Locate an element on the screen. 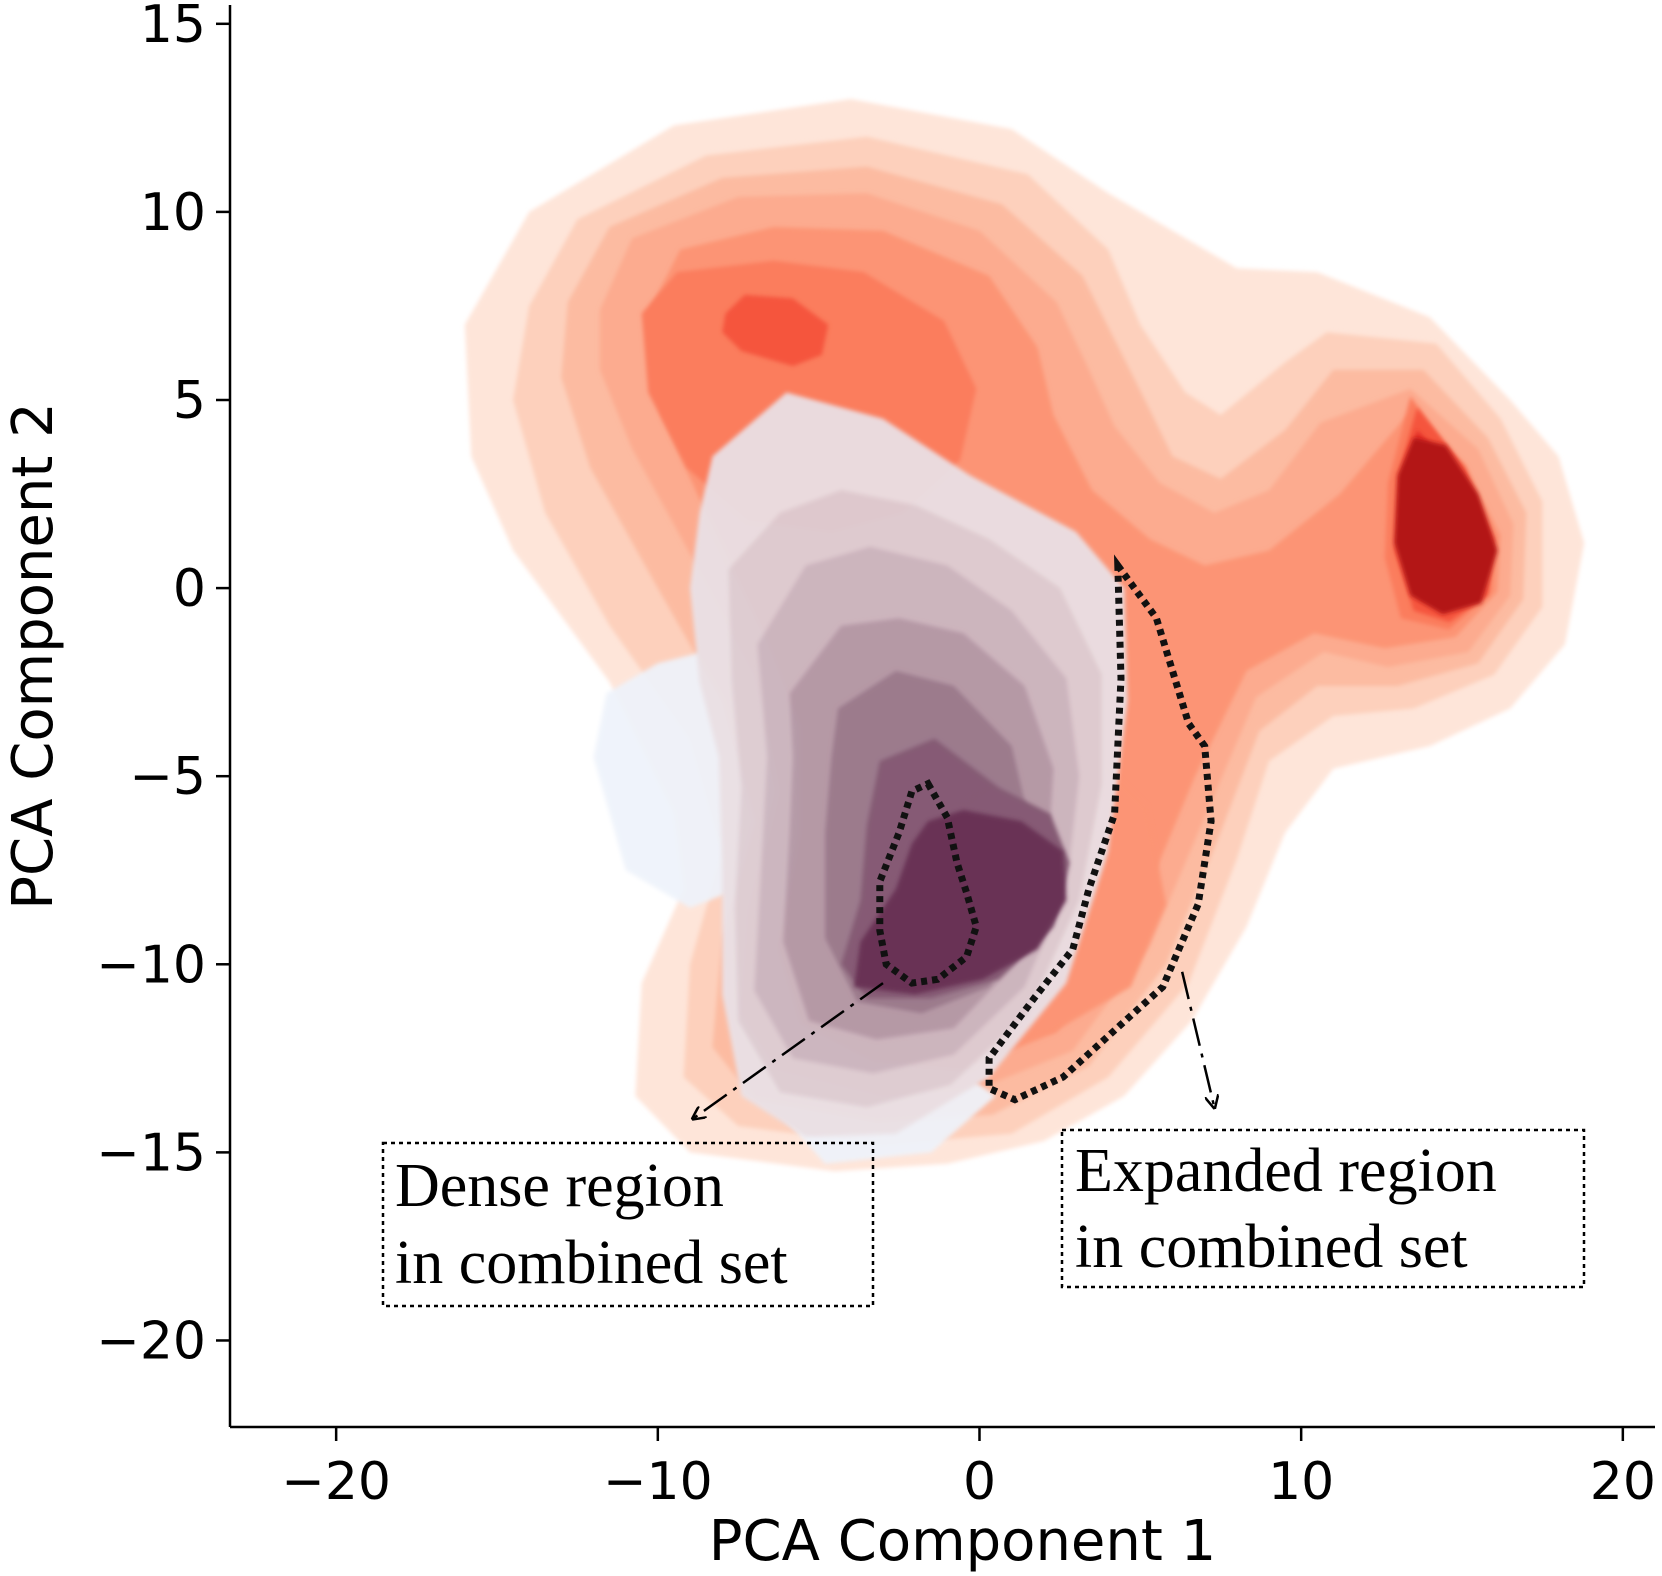  highlight-outlines is located at coordinates (1045, 829).